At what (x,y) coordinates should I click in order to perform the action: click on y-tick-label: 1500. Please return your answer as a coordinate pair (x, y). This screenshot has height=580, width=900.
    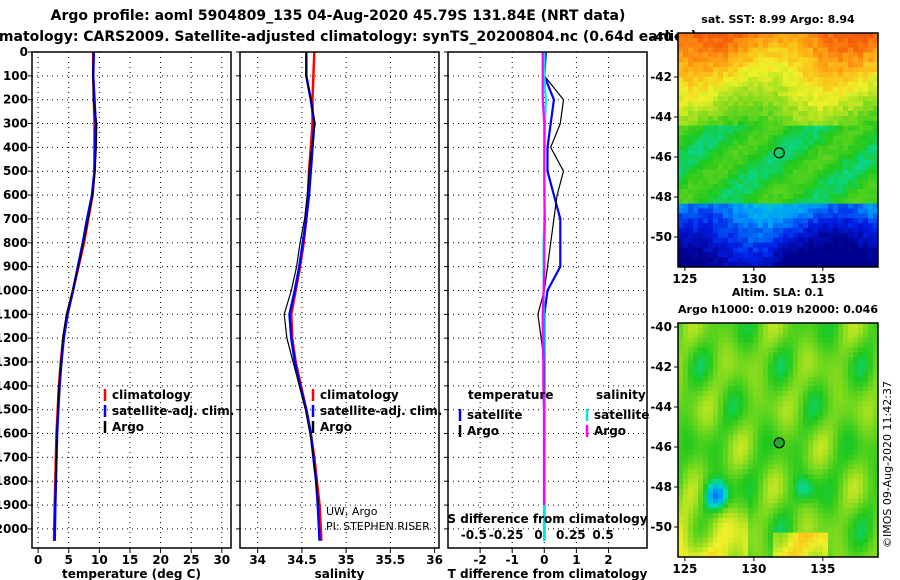
    Looking at the image, I should click on (14, 410).